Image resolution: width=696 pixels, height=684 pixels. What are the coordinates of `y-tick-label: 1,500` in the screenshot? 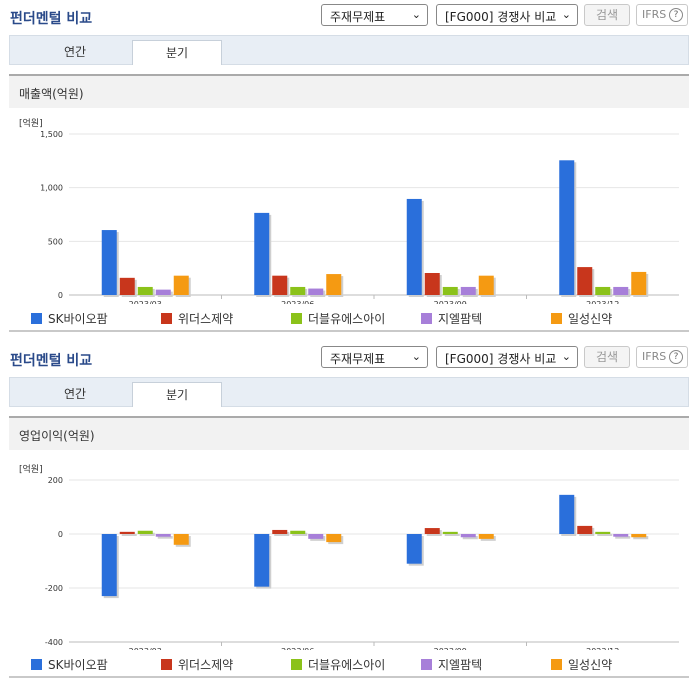 It's located at (51, 134).